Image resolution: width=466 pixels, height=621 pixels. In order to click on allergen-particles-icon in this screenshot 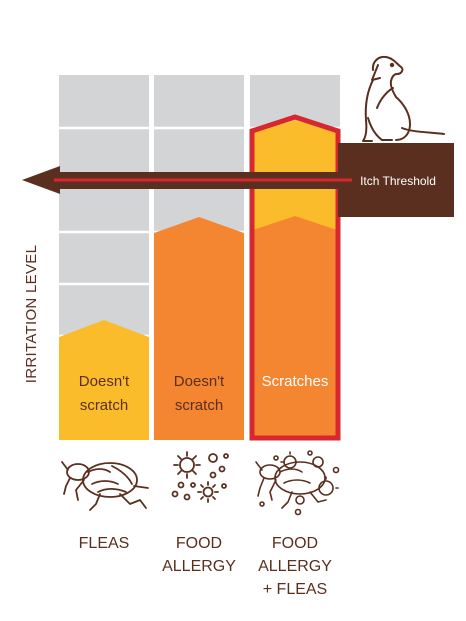, I will do `click(200, 477)`.